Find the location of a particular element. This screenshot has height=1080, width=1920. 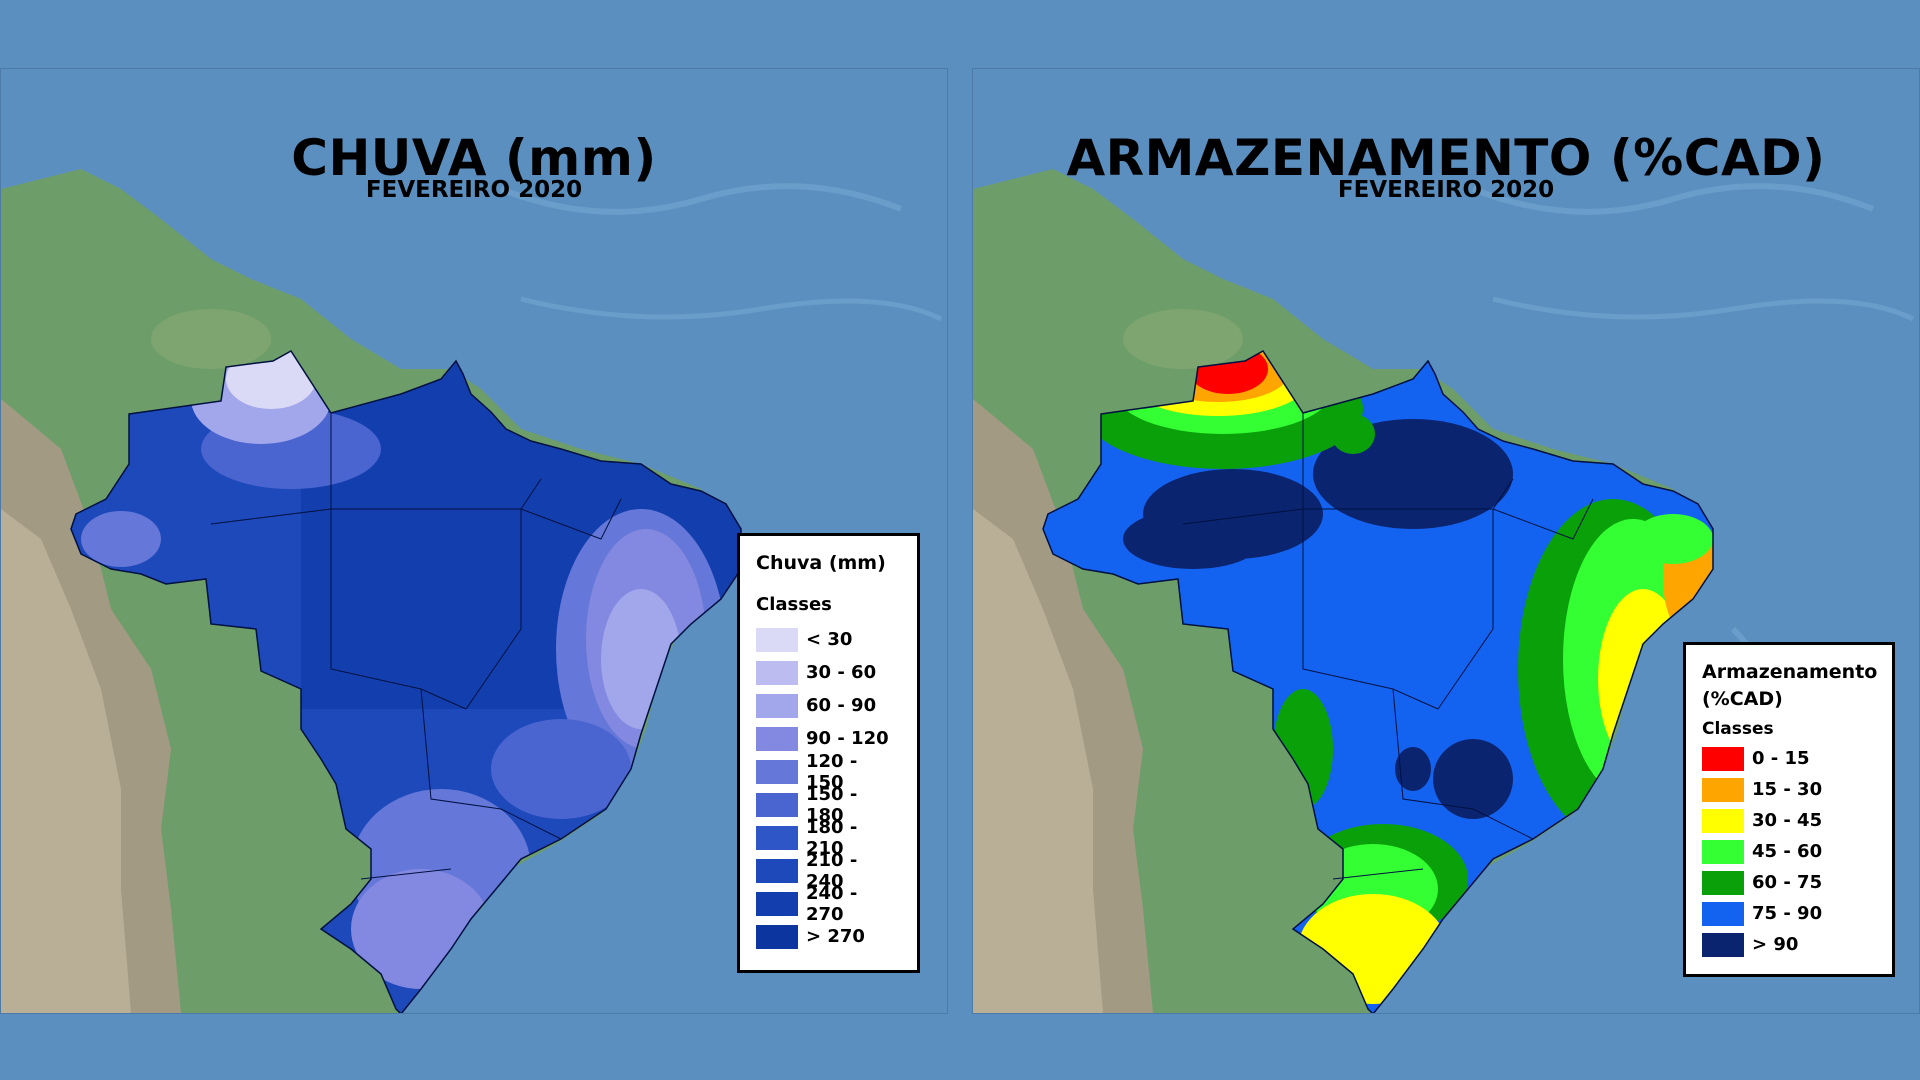

legend-label: 60 - 90 is located at coordinates (841, 705).